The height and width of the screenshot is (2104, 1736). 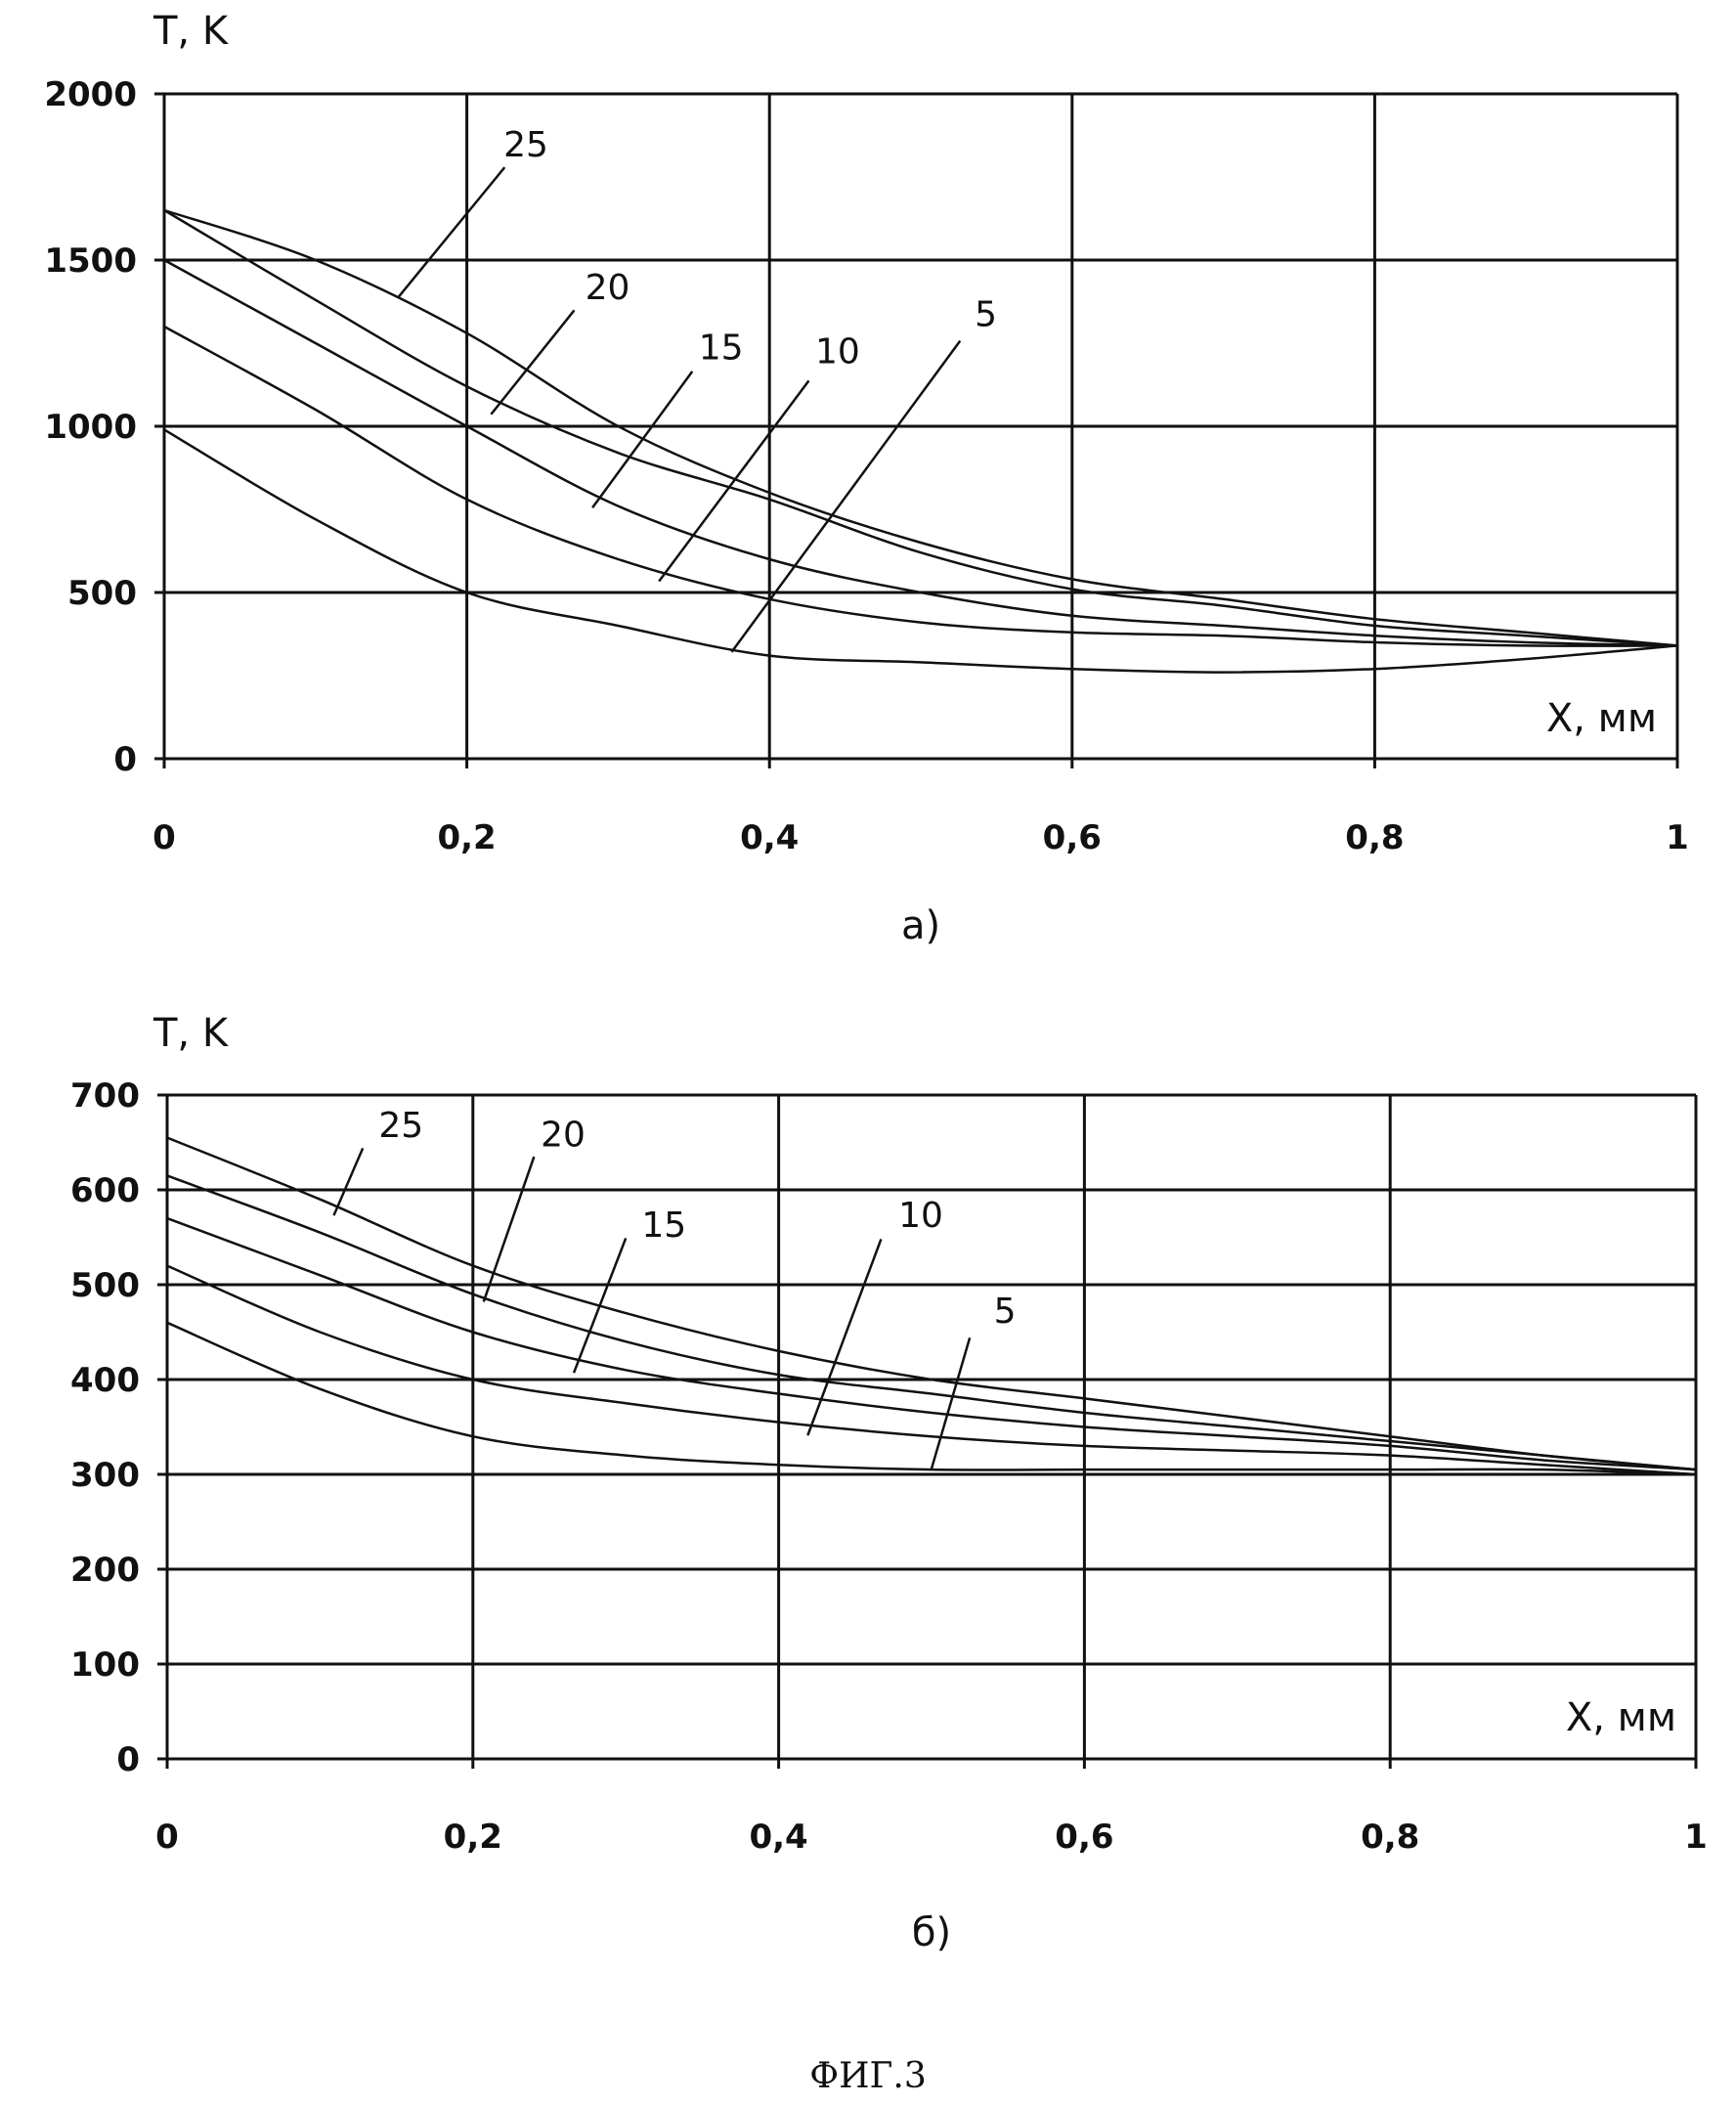 What do you see at coordinates (105, 1665) in the screenshot?
I see `chart-b-ytick-label: 100` at bounding box center [105, 1665].